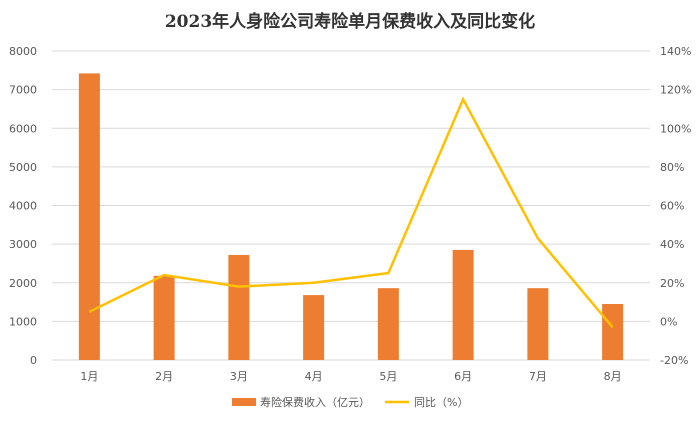 This screenshot has width=700, height=422. Describe the element at coordinates (239, 376) in the screenshot. I see `x-tick-label: 3月` at that location.